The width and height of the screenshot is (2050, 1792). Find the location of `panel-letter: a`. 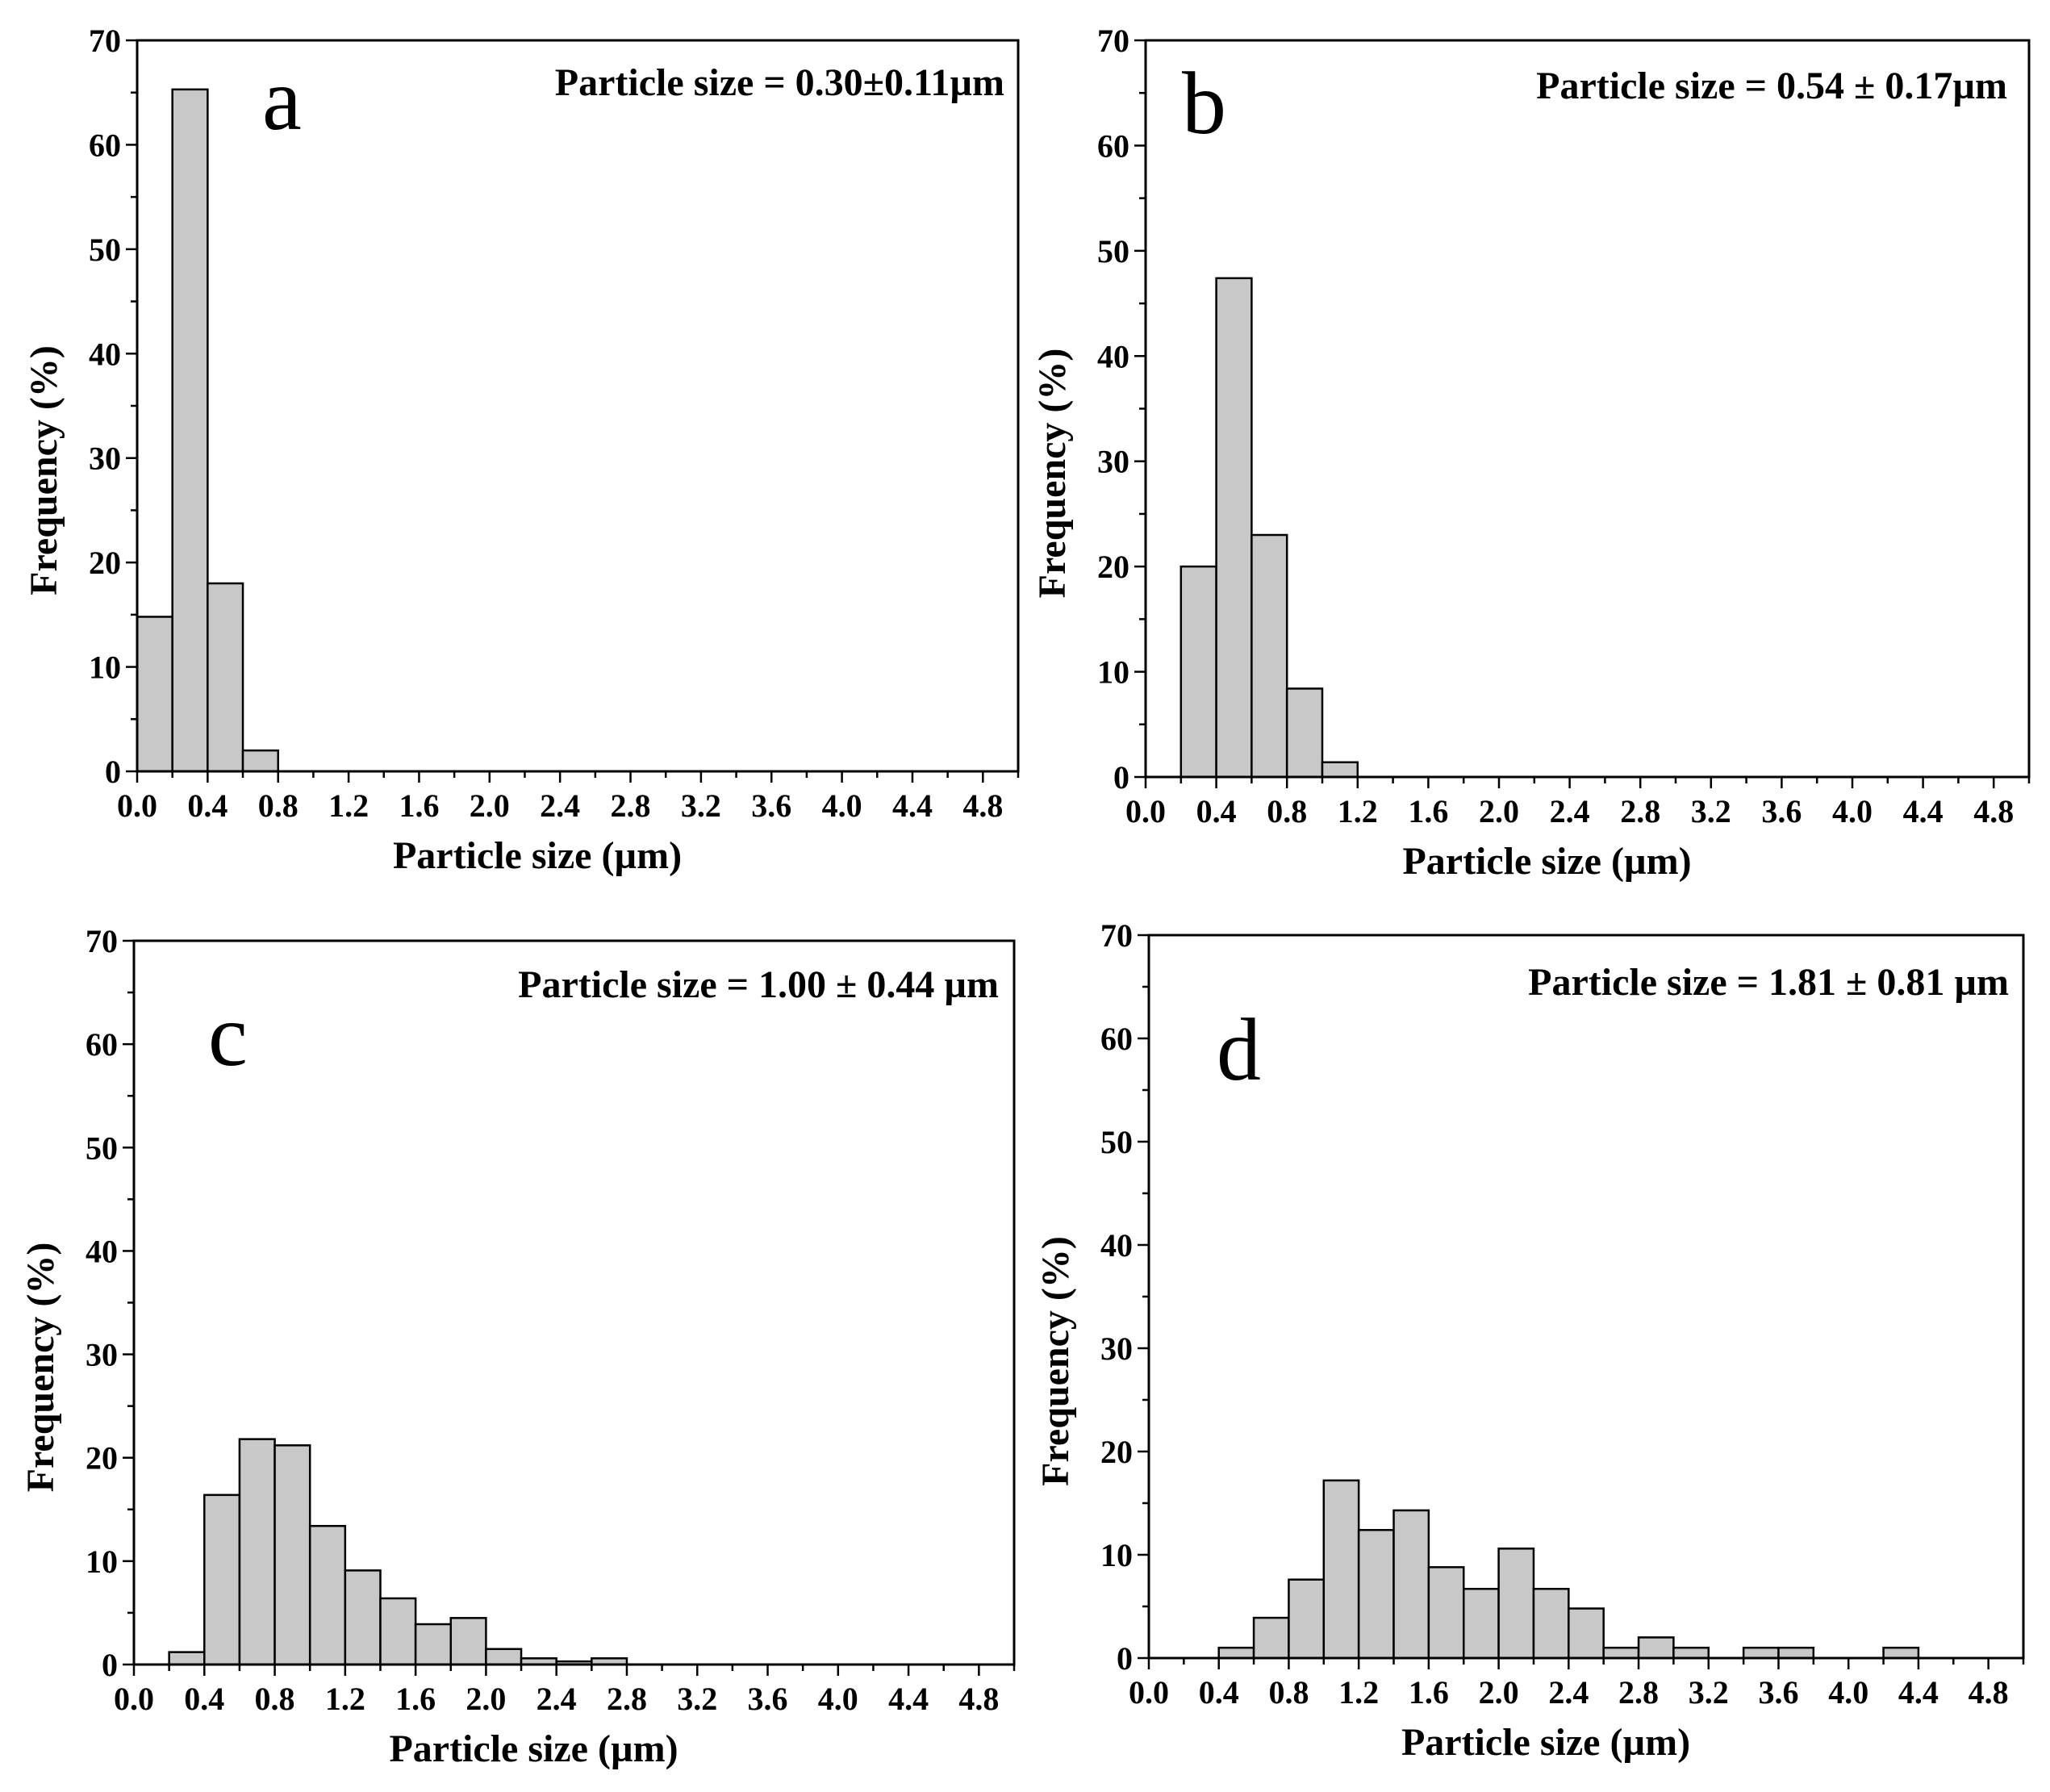

panel-letter: a is located at coordinates (282, 99).